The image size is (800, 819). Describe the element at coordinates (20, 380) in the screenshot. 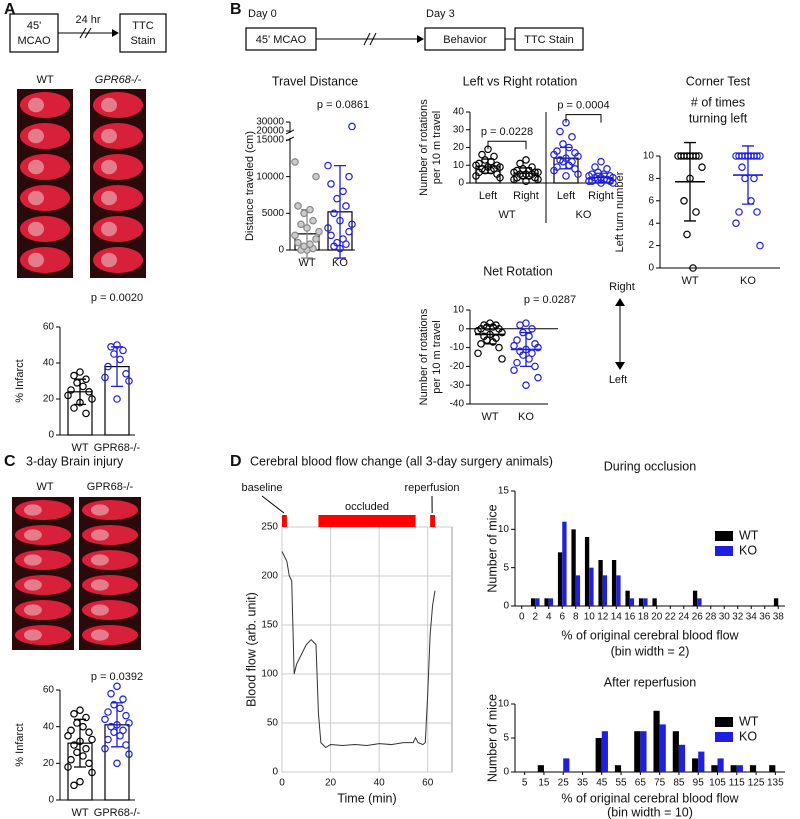

I see `y-axis-label: % Infarct` at that location.